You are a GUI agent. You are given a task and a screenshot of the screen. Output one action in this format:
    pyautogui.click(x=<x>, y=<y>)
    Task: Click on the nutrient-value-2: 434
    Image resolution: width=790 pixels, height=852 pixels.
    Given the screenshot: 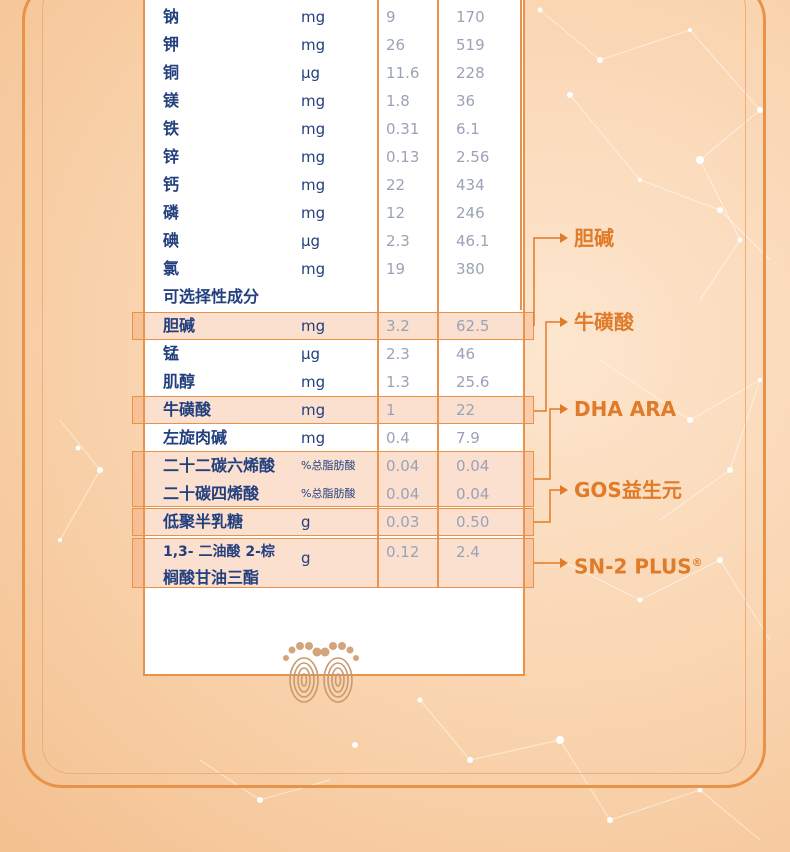 What is the action you would take?
    pyautogui.click(x=470, y=185)
    